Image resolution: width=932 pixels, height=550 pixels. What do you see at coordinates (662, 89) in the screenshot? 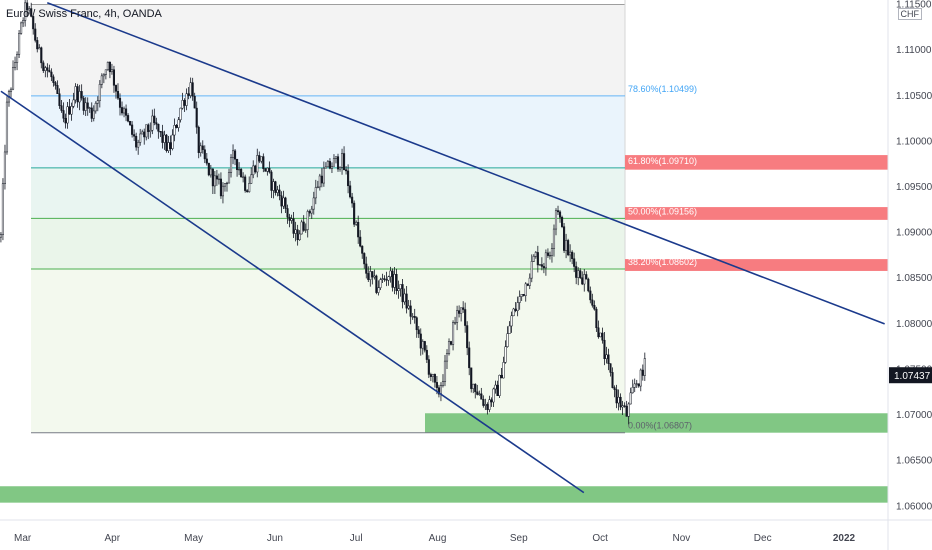
I see `fib-label-0: 78.60%(1.10499)` at bounding box center [662, 89].